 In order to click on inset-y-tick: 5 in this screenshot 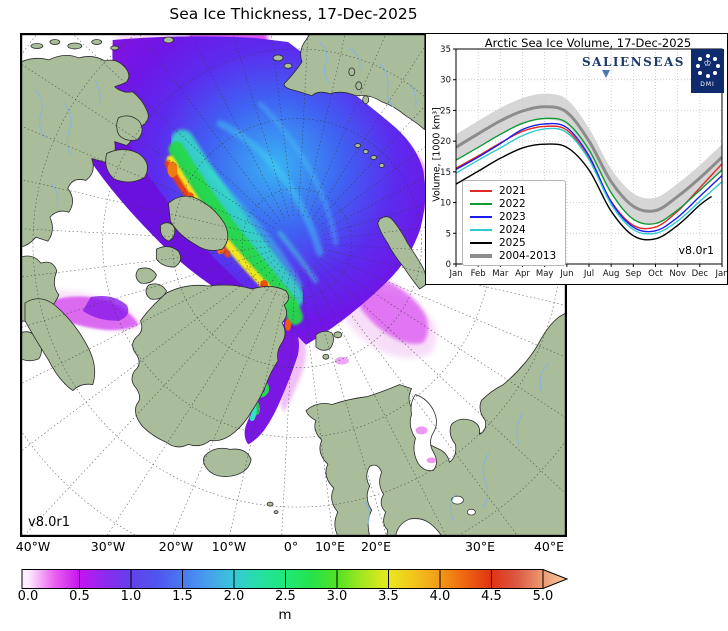, I will do `click(448, 234)`.